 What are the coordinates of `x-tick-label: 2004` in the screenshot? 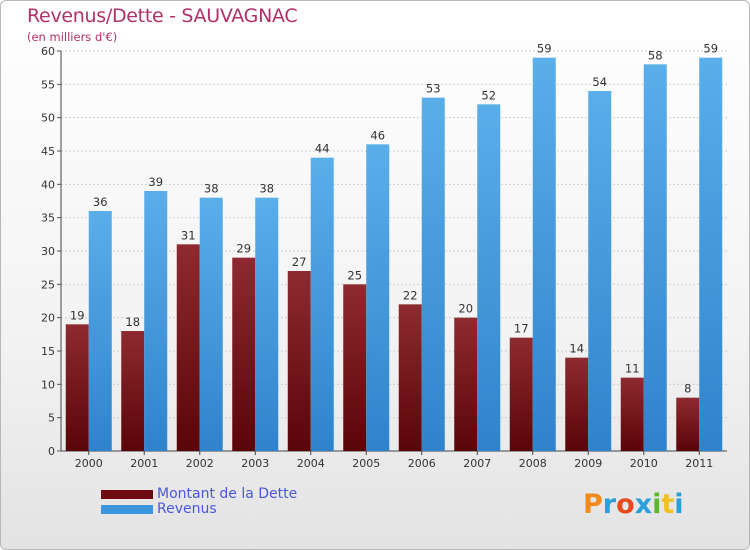 It's located at (311, 463).